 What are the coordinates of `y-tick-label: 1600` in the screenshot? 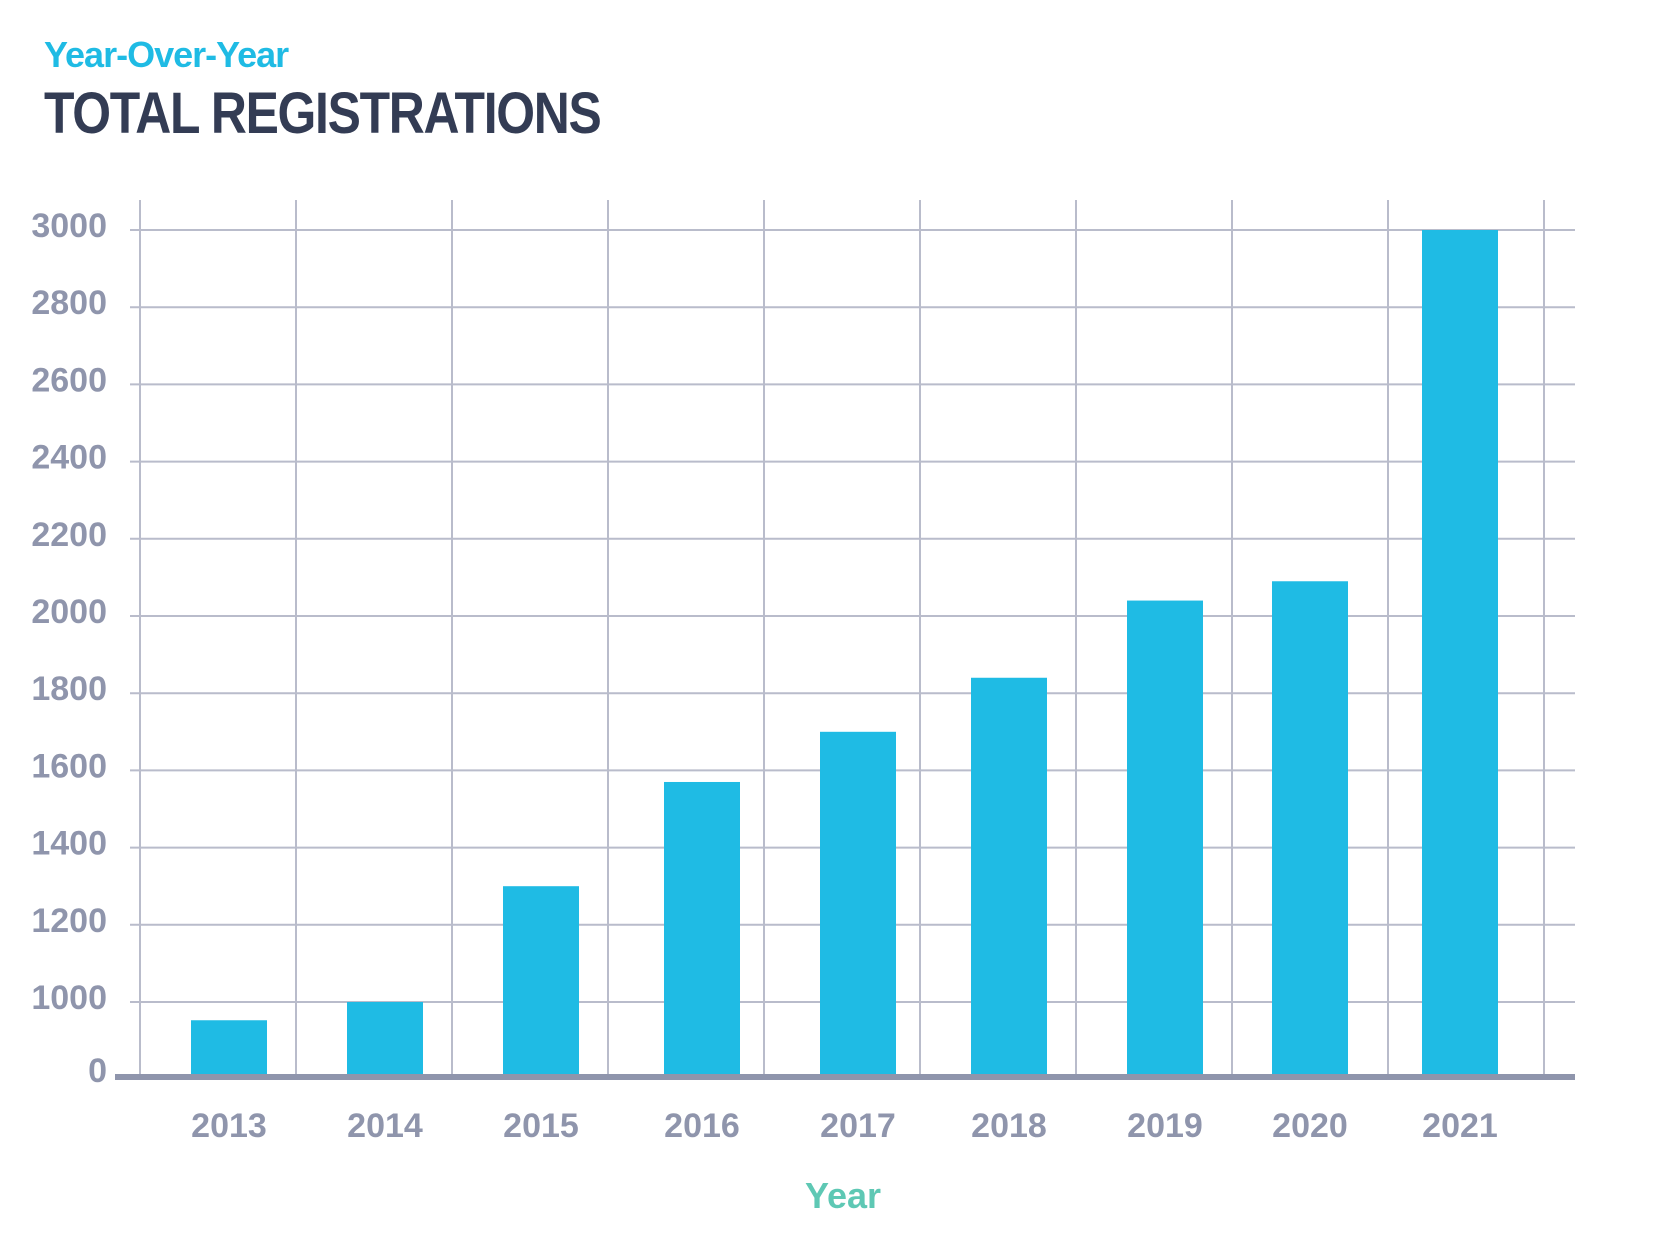 It's located at (69, 766).